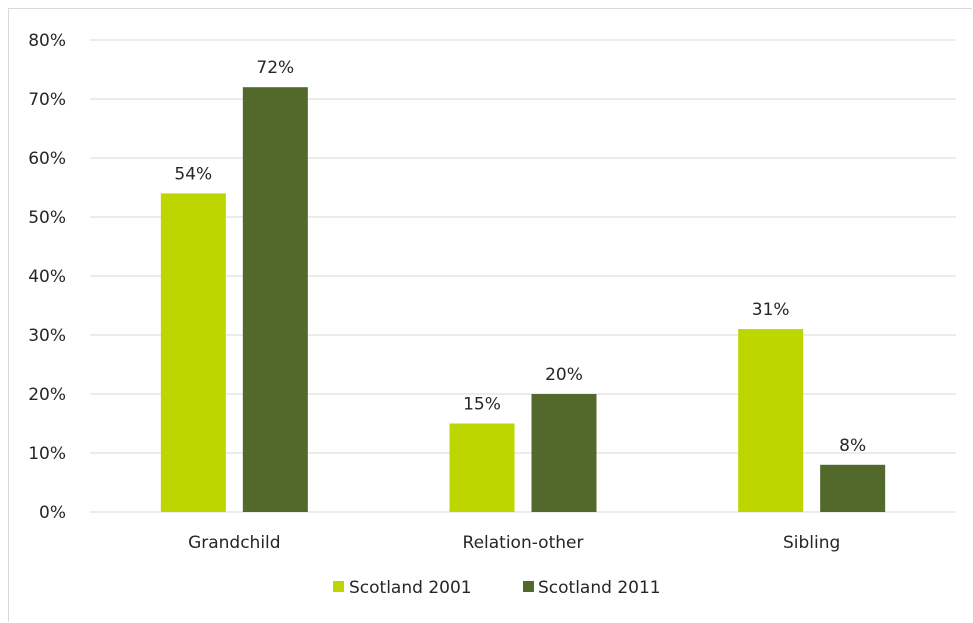 The width and height of the screenshot is (973, 623). I want to click on x-axis-category-labels: Grandchild Relation-other Sibling, so click(514, 543).